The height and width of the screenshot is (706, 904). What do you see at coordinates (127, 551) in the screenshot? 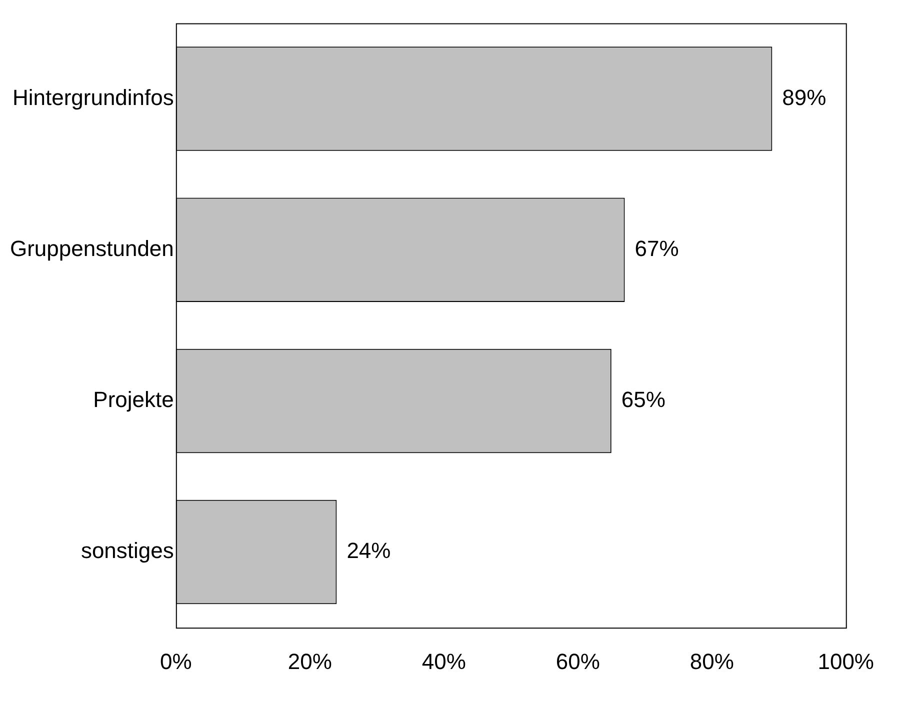
I see `y-tick-label: sonstiges` at bounding box center [127, 551].